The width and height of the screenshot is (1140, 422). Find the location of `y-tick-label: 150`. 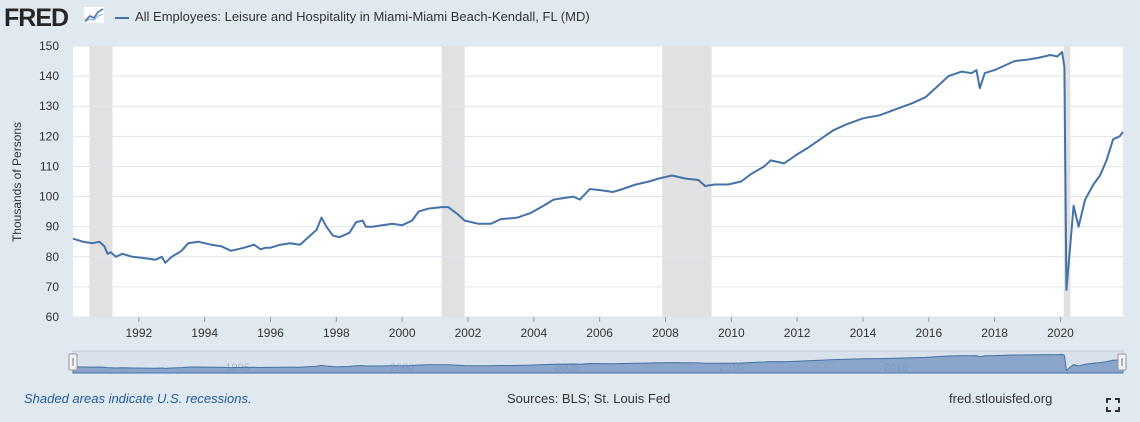

y-tick-label: 150 is located at coordinates (49, 46).